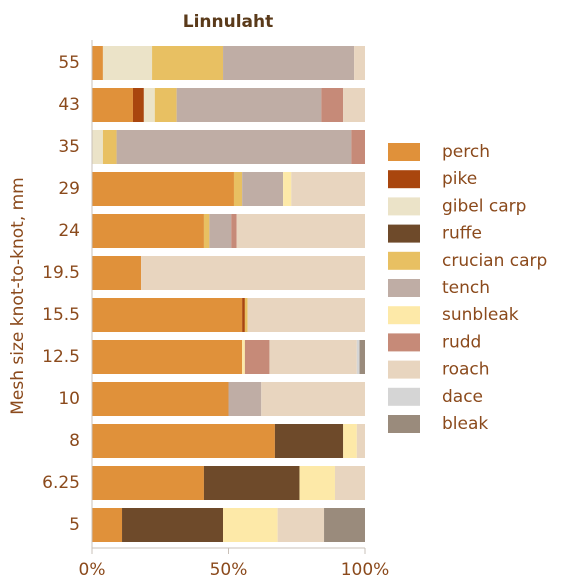 This screenshot has height=581, width=569. Describe the element at coordinates (494, 261) in the screenshot. I see `legend-label: crucian carp` at that location.